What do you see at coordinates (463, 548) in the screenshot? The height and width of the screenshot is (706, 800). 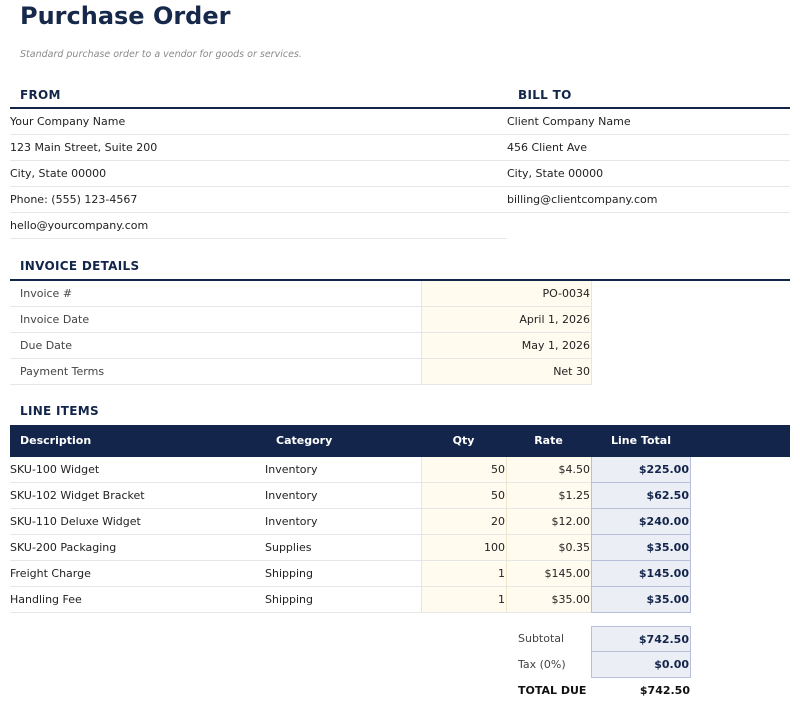 I see `qty: 100` at bounding box center [463, 548].